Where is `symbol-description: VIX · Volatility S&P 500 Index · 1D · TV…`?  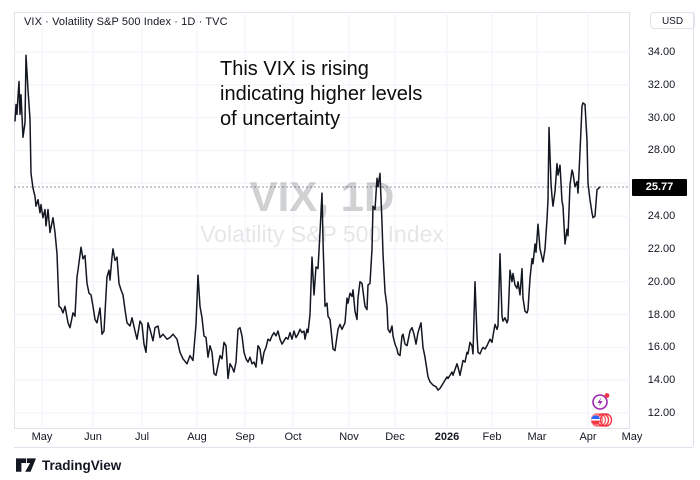
symbol-description: VIX · Volatility S&P 500 Index · 1D · TV… is located at coordinates (126, 22).